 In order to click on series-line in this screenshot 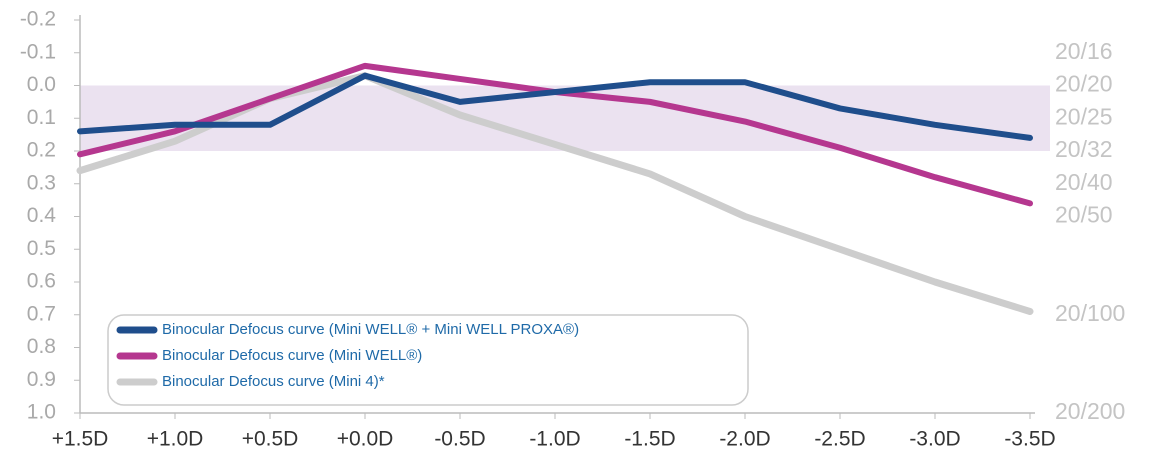, I will do `click(555, 106)`.